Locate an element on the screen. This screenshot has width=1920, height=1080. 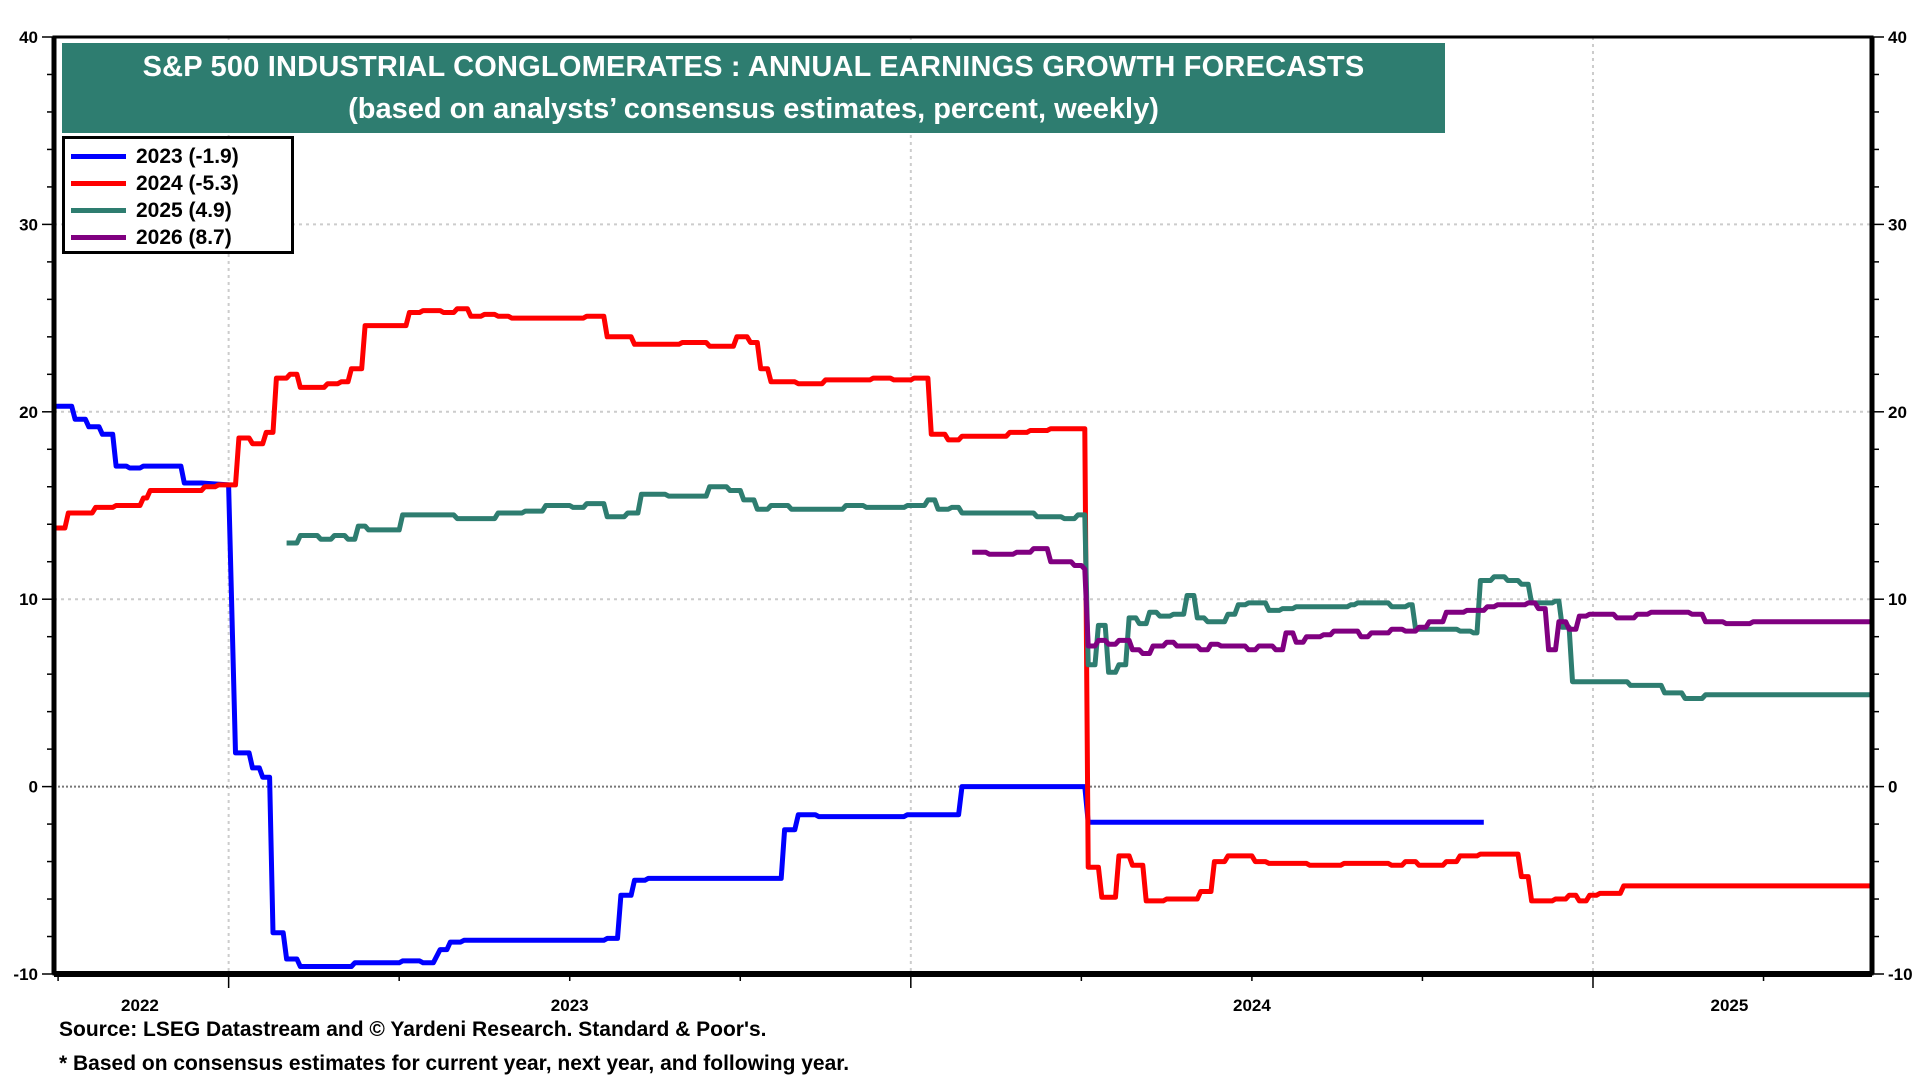
legend-label-2025: 2025 (4.9) is located at coordinates (184, 210).